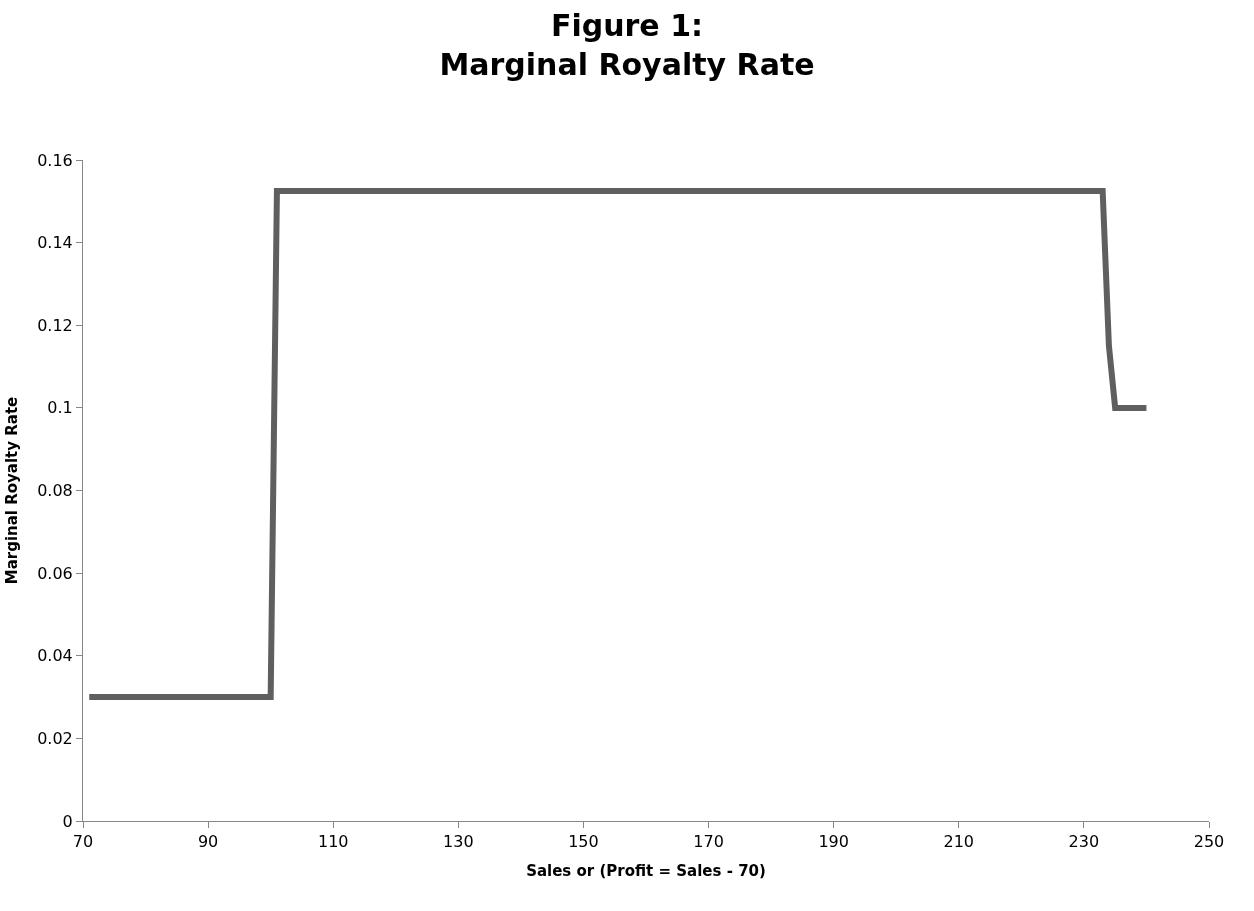  I want to click on y-tick-label: 0.14, so click(55, 243).